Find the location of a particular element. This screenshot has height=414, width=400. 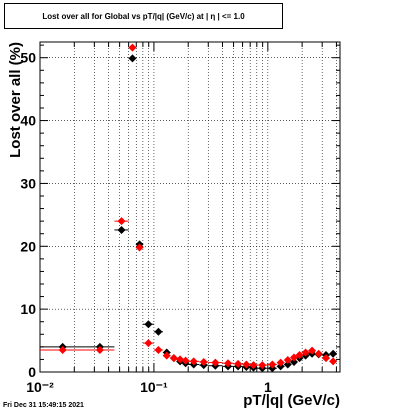

y-tick-label: 0 is located at coordinates (32, 372).